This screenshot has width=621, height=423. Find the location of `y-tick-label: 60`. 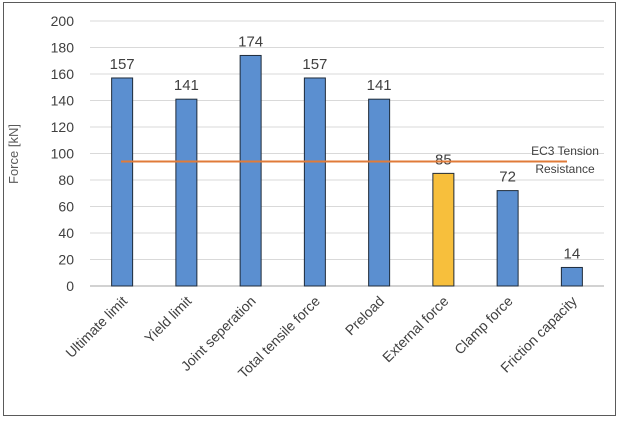

y-tick-label: 60 is located at coordinates (66, 207).